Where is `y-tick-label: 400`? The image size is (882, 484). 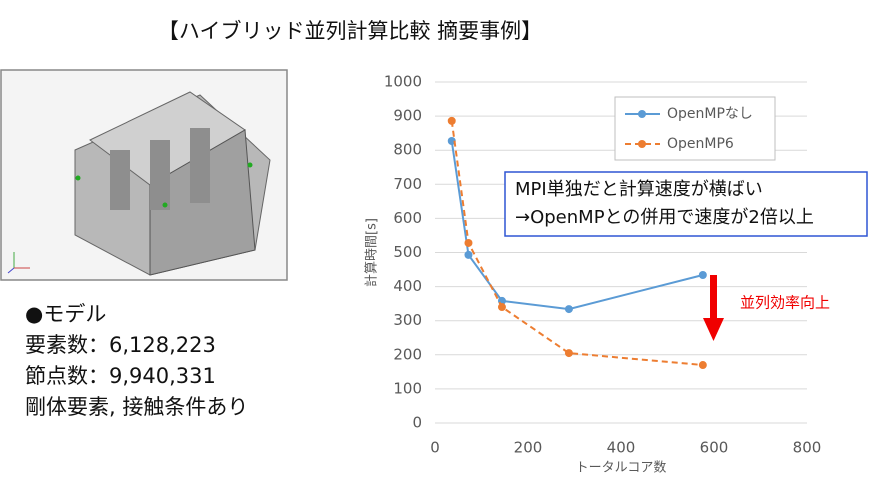 y-tick-label: 400 is located at coordinates (407, 286).